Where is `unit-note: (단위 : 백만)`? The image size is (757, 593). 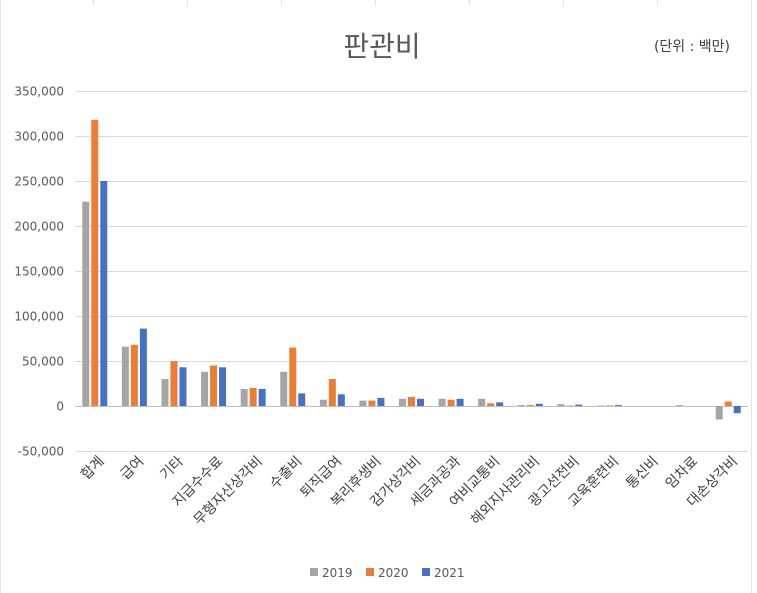
unit-note: (단위 : 백만) is located at coordinates (692, 47).